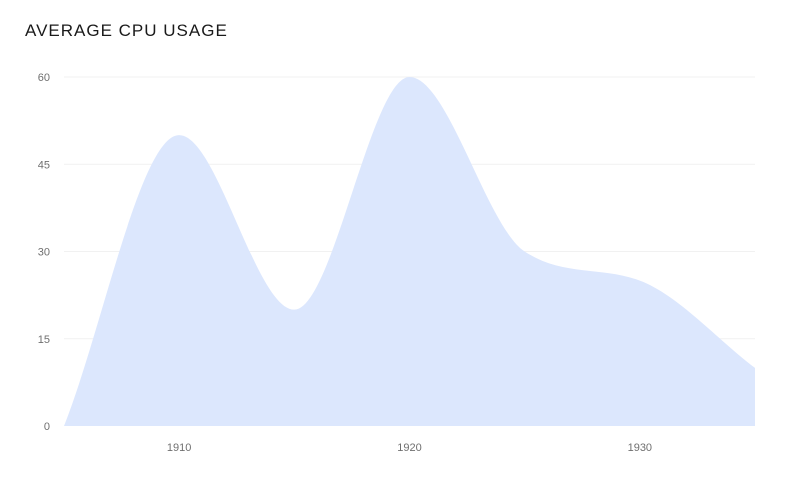  Describe the element at coordinates (44, 340) in the screenshot. I see `y-tick-label: 15` at that location.